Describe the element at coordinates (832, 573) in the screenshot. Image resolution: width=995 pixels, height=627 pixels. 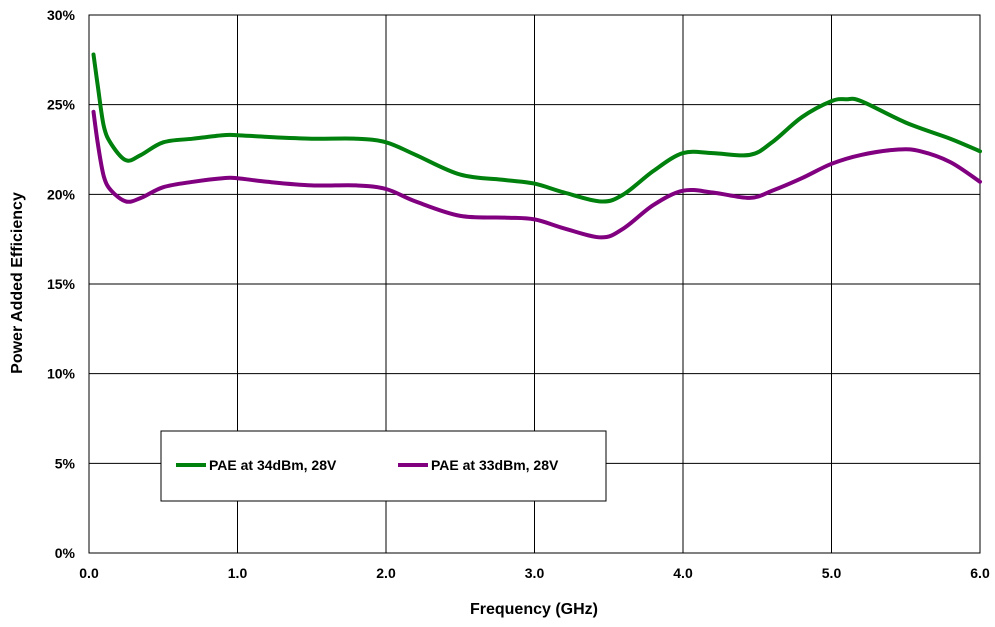
I see `x-tick-label: 5.0` at that location.